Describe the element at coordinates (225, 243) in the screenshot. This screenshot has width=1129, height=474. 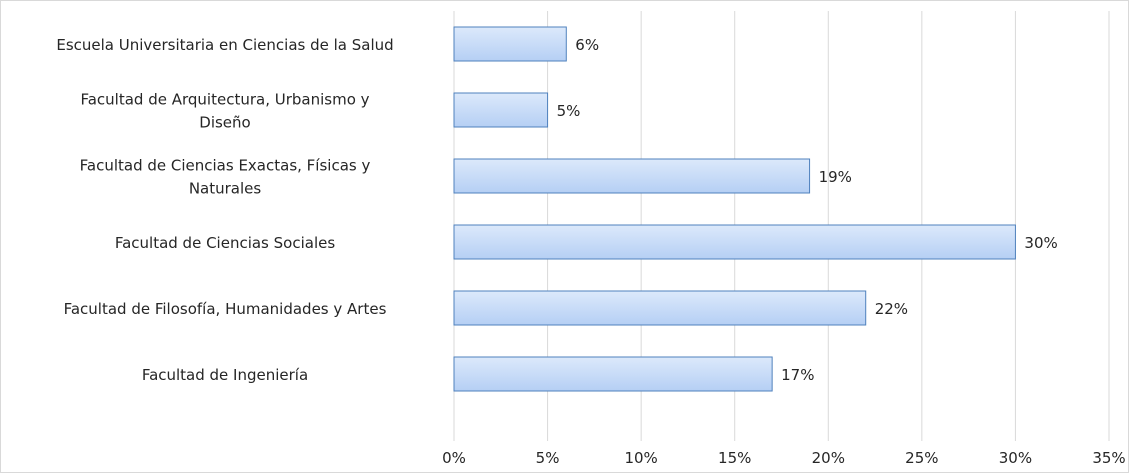
I see `category-label: Facultad de Ciencias Sociales` at that location.